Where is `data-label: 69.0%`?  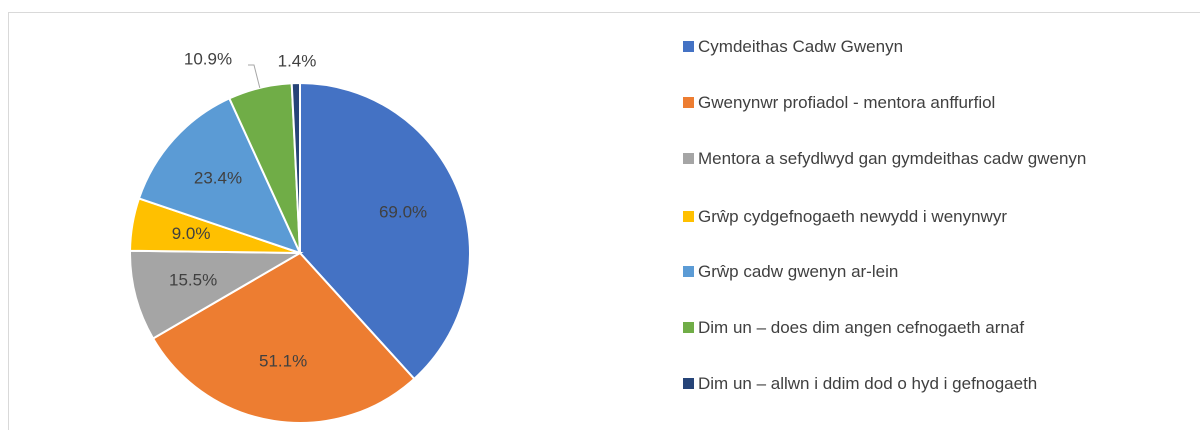 data-label: 69.0% is located at coordinates (403, 212).